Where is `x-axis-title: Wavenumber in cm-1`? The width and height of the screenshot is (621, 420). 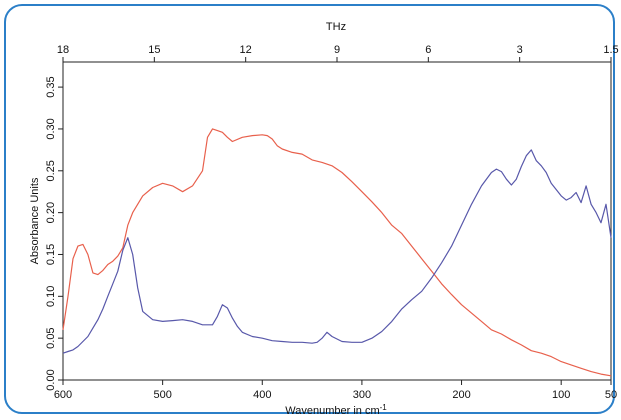 x-axis-title: Wavenumber in cm-1 is located at coordinates (336, 410).